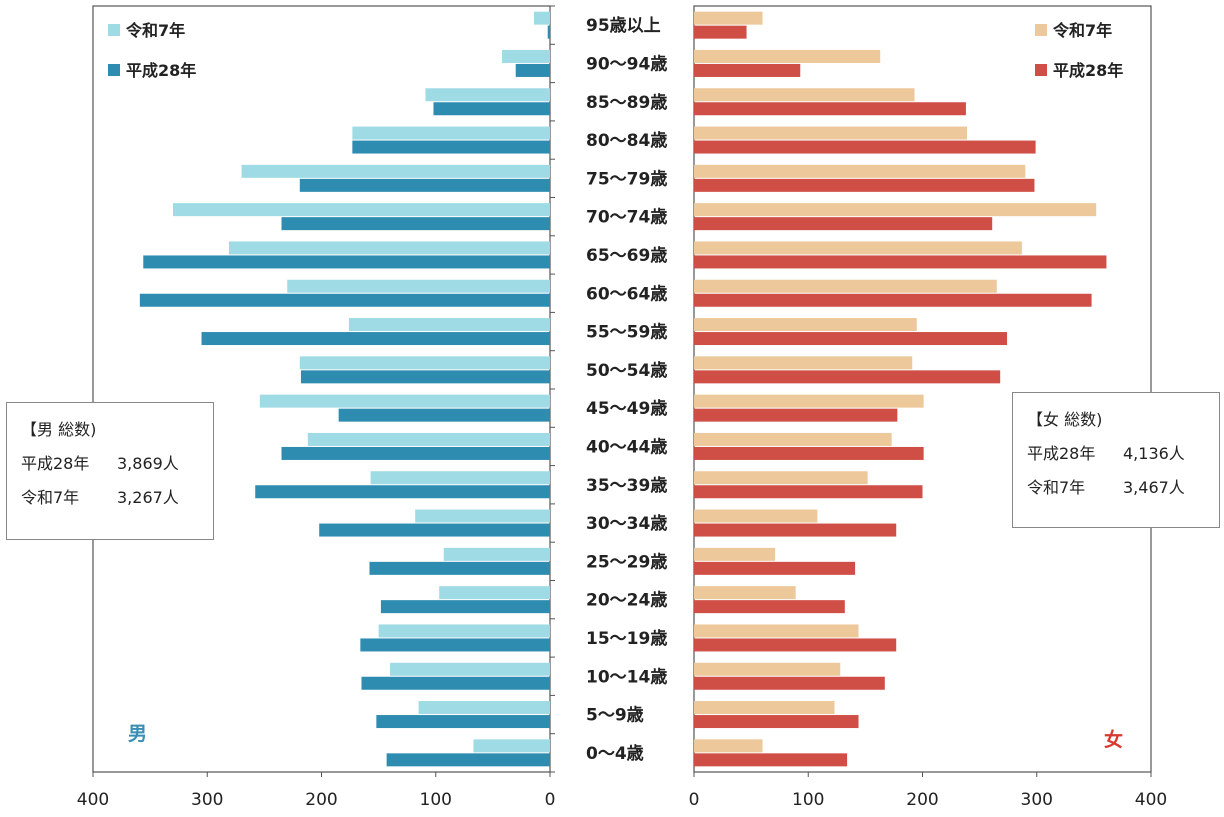 The image size is (1224, 817). Describe the element at coordinates (1154, 487) in the screenshot. I see `female-total-value: 3,467人` at that location.